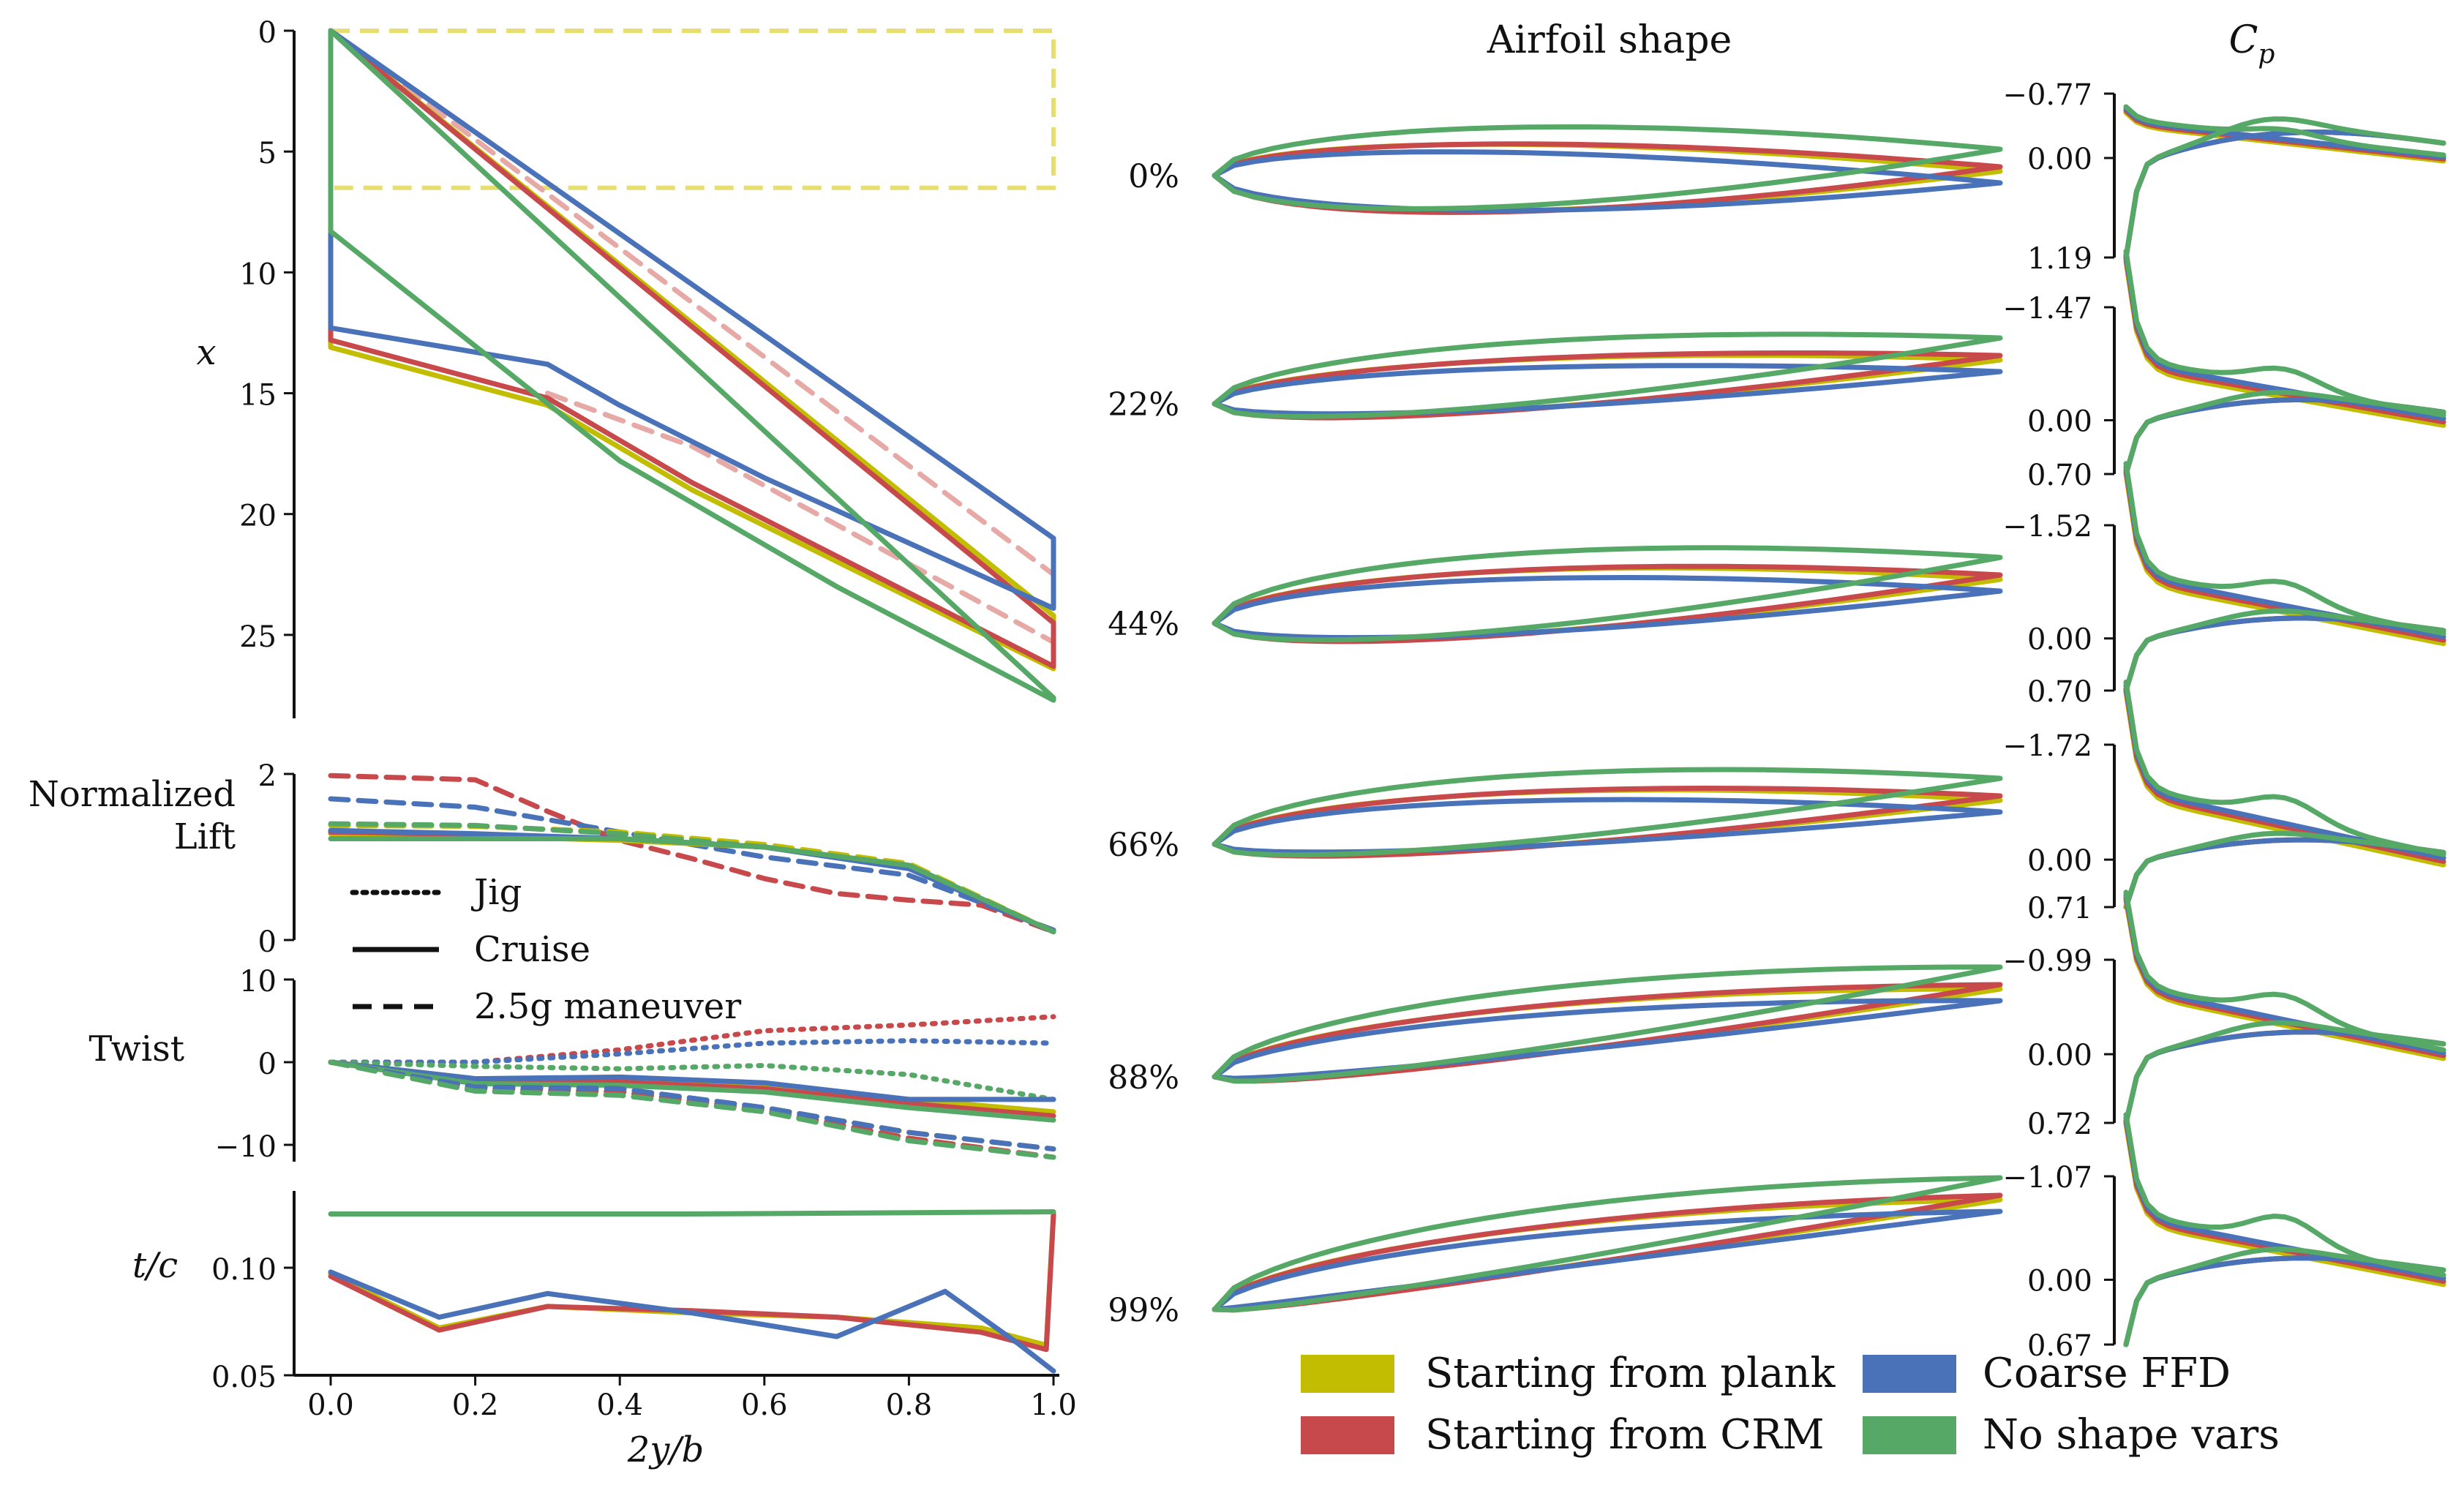 The height and width of the screenshot is (1485, 2464). I want to click on legend-noshape-swatch, so click(1909, 1435).